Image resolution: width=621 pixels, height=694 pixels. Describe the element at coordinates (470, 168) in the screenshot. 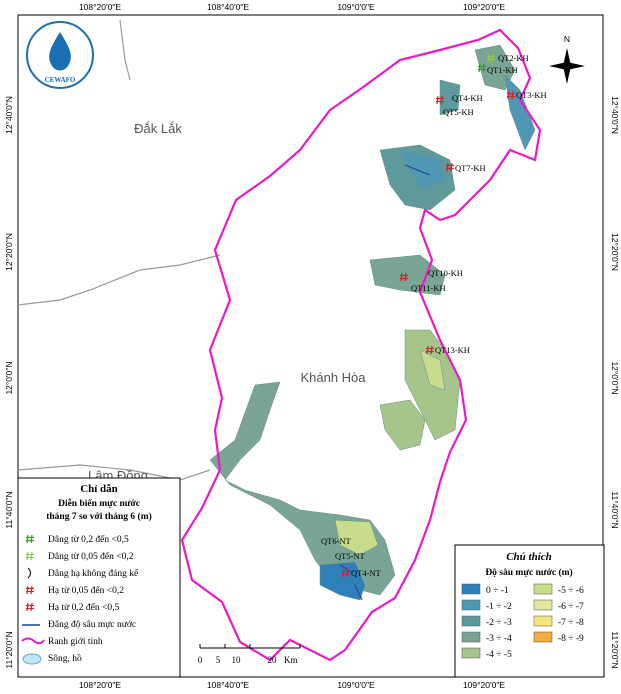

I see `well-label: QT7-KH` at that location.